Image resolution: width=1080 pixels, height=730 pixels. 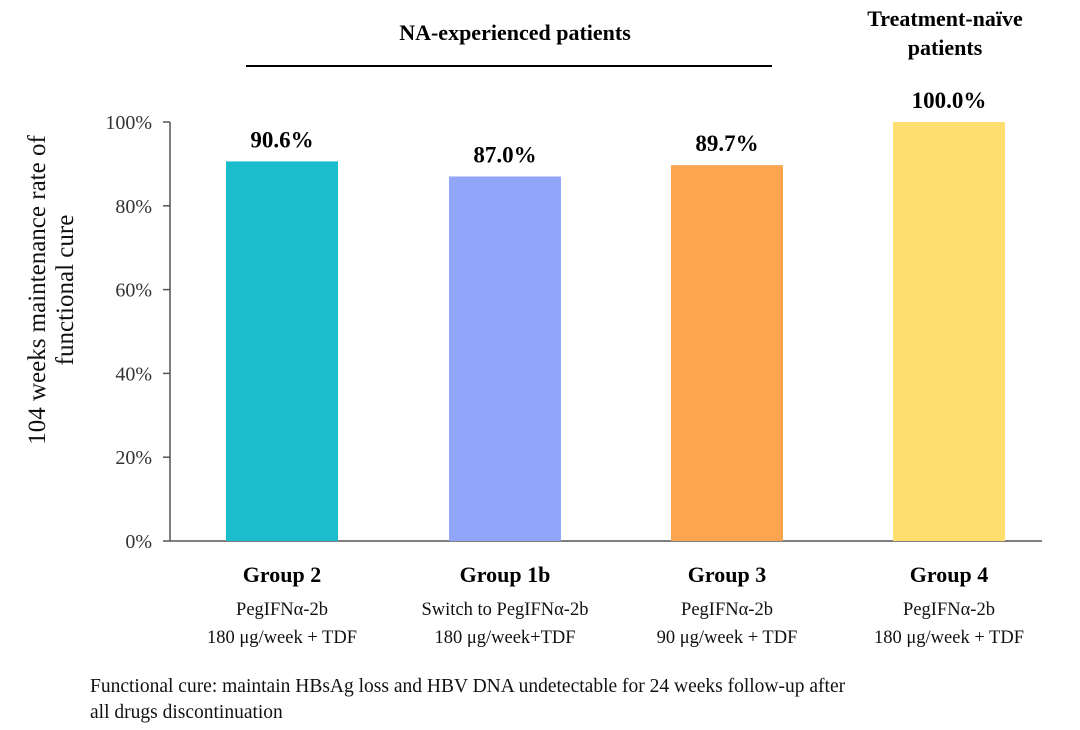 I want to click on value-label: 87.0%, so click(x=504, y=154).